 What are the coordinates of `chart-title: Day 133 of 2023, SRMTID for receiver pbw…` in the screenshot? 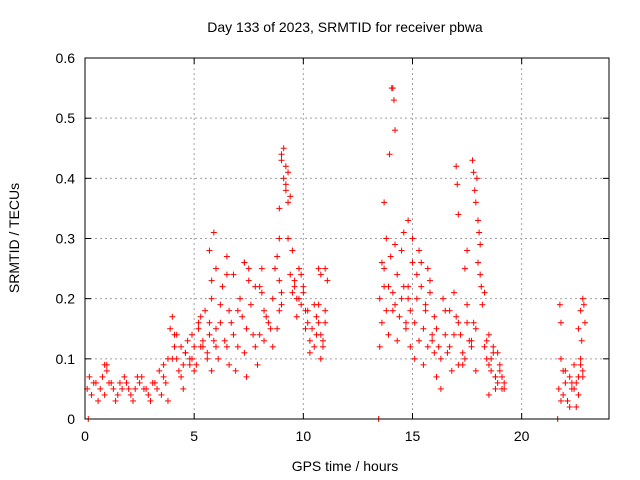 It's located at (345, 27).